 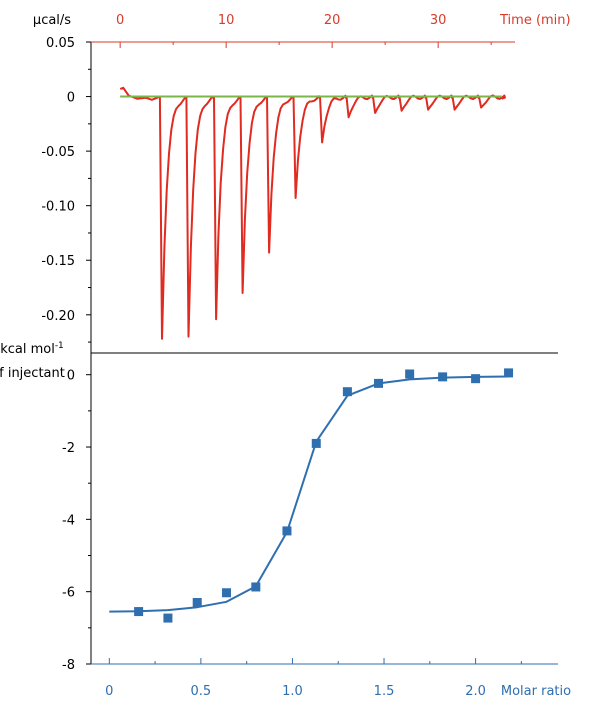 What do you see at coordinates (384, 691) in the screenshot?
I see `molar-ratio-tick-label: 1.5` at bounding box center [384, 691].